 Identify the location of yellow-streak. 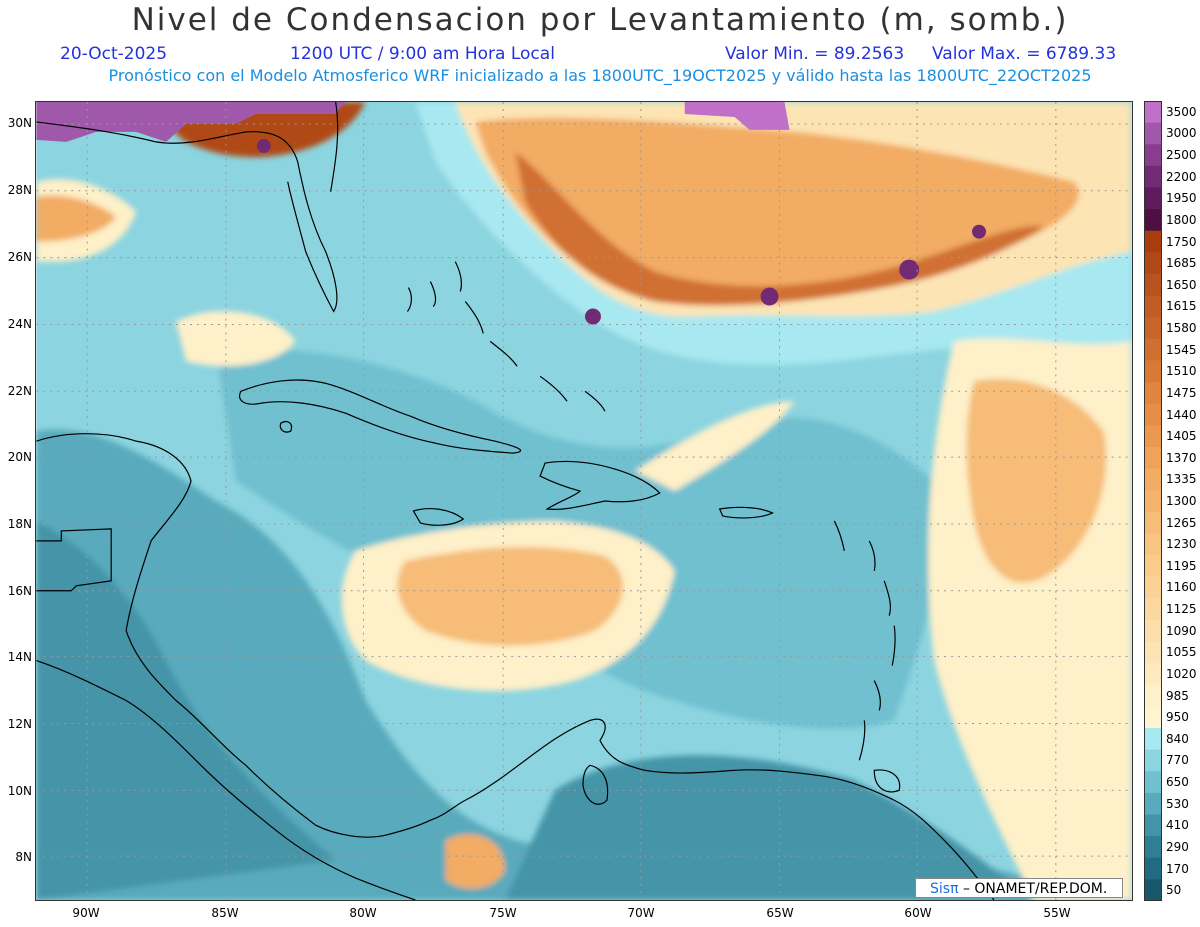
(714, 446).